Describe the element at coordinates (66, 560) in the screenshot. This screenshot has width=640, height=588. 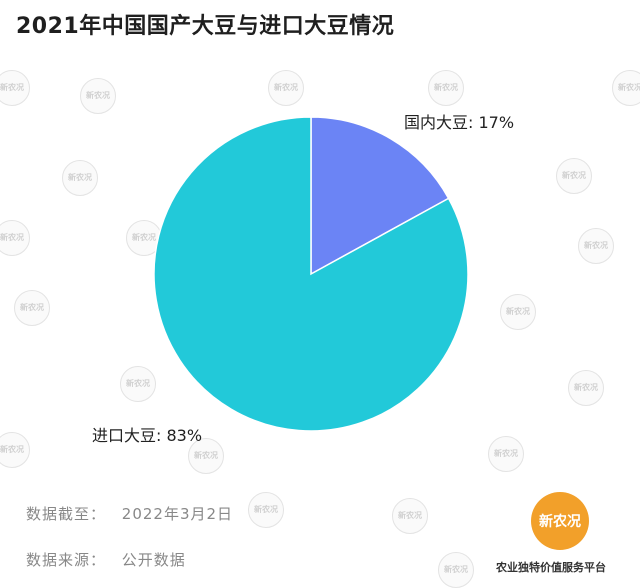
I see `footer-source-label: 数据来源：` at that location.